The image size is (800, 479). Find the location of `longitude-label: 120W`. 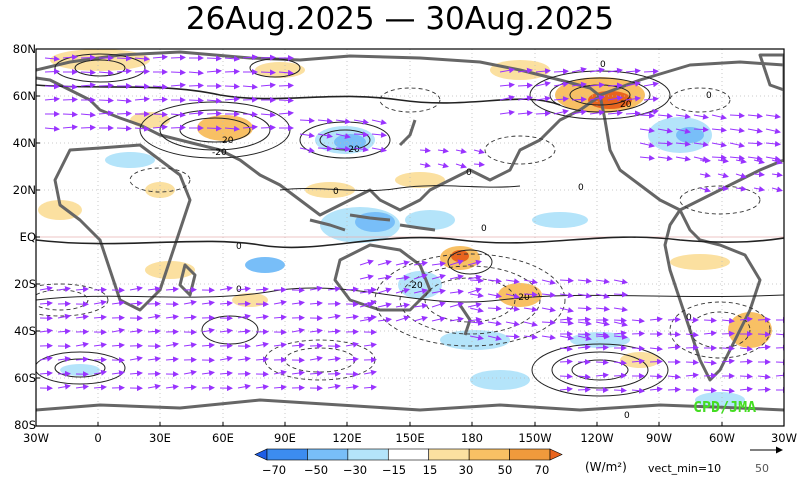

longitude-label: 120W is located at coordinates (597, 438).